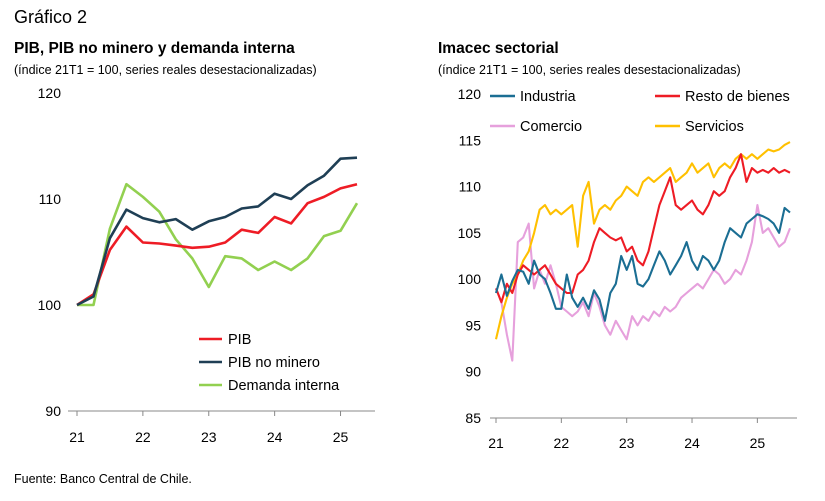 The image size is (825, 501). Describe the element at coordinates (274, 363) in the screenshot. I see `left-legend-label: PIB no minero` at that location.